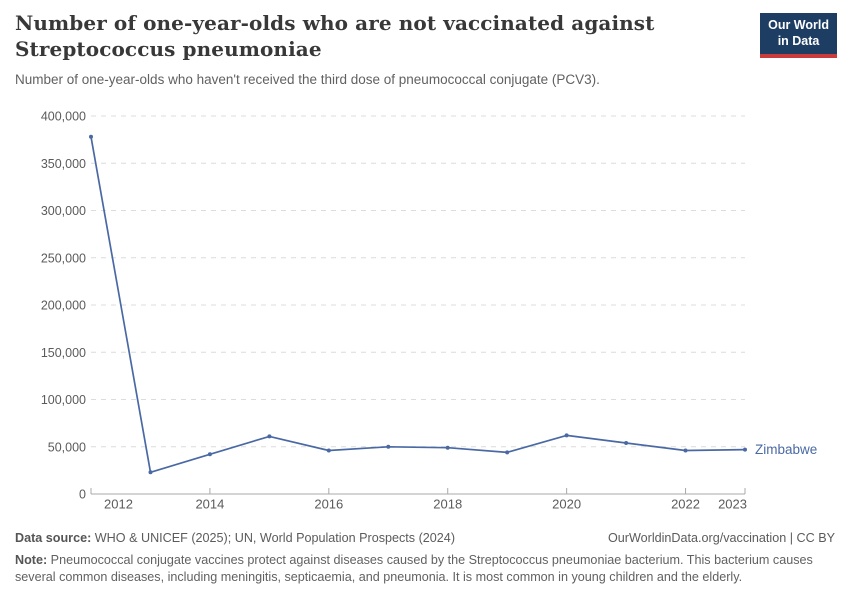  Describe the element at coordinates (721, 538) in the screenshot. I see `owid-url-link: OurWorldinData.org/vaccination | CC BY` at that location.